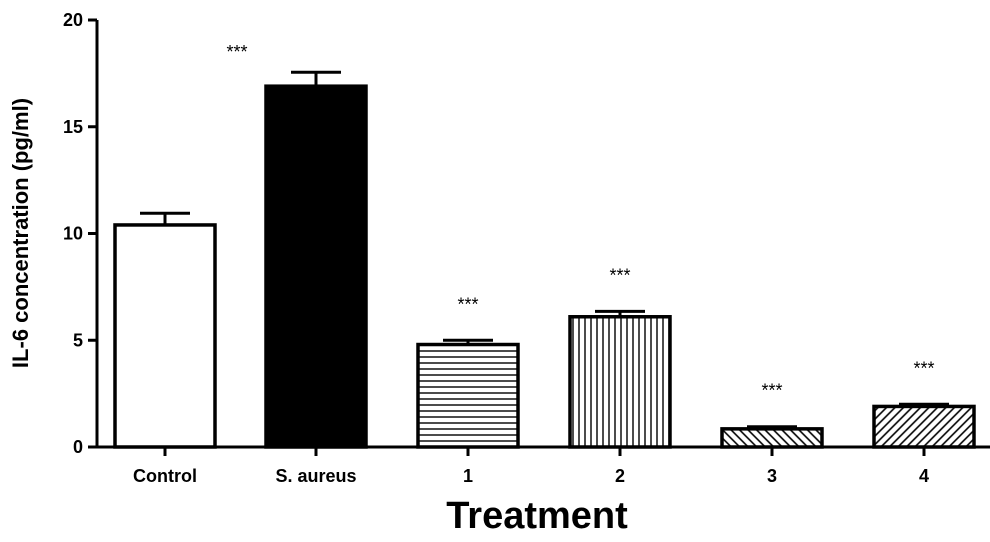 The height and width of the screenshot is (542, 990). I want to click on bar-s-aureus, so click(316, 266).